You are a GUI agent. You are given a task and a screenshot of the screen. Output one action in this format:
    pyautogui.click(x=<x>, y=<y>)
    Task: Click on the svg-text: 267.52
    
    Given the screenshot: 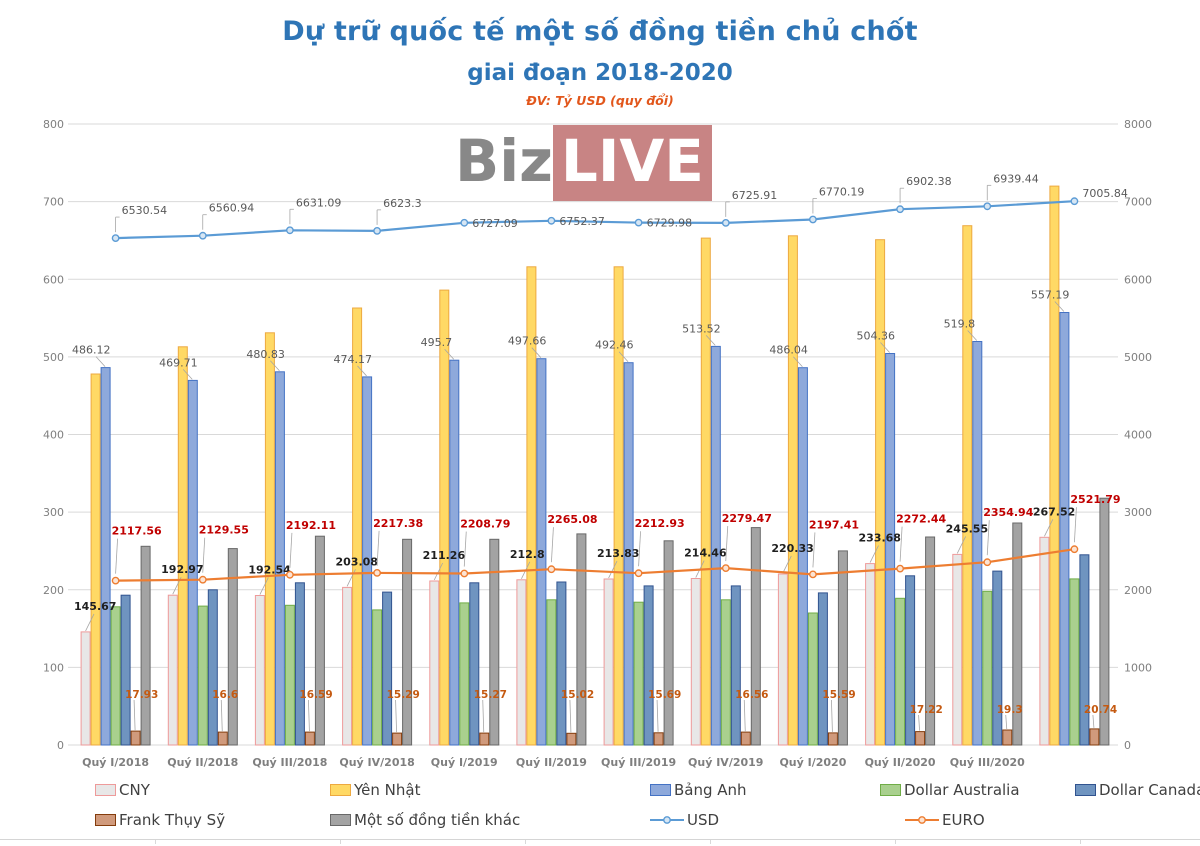 What is the action you would take?
    pyautogui.click(x=1054, y=511)
    